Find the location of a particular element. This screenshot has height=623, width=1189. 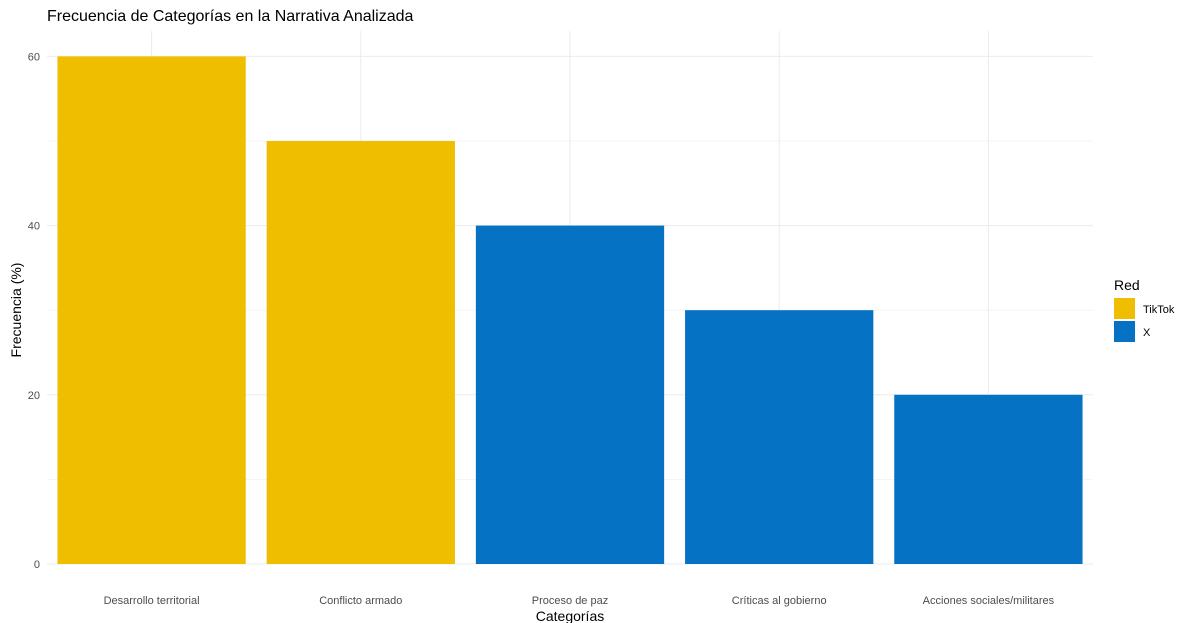

x-tick-label: Críticas al gobierno is located at coordinates (779, 601).